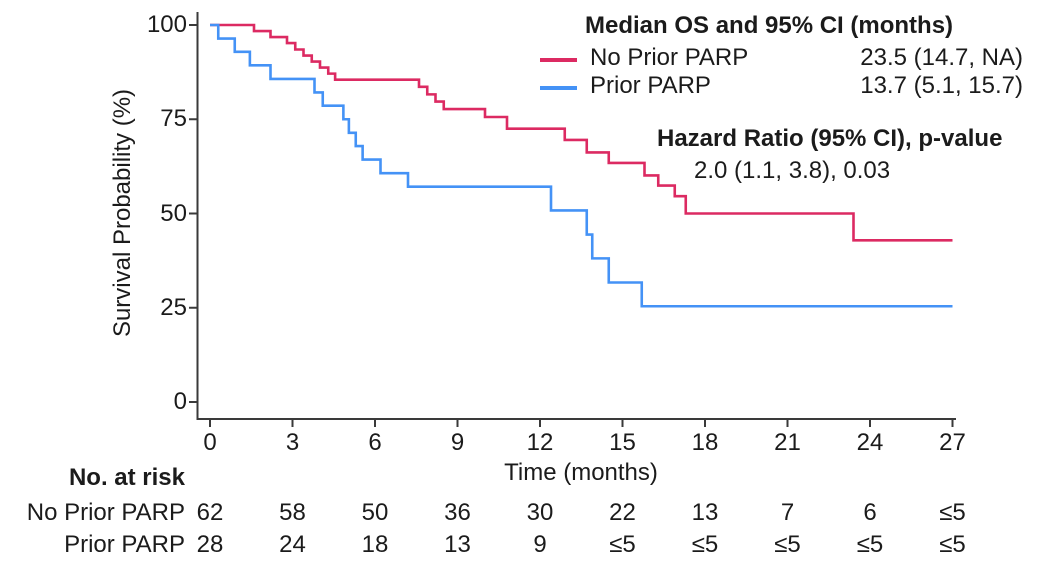  I want to click on x-tick-label: 27, so click(952, 442).